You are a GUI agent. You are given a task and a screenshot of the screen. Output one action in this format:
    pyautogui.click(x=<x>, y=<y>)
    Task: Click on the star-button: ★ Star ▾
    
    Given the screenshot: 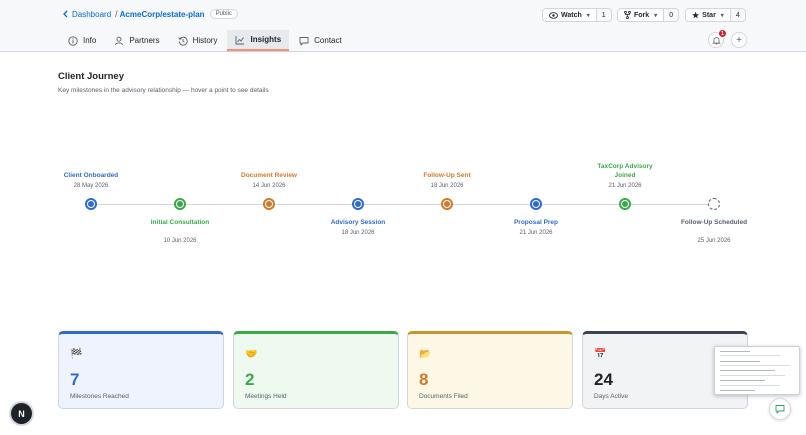 What is the action you would take?
    pyautogui.click(x=708, y=15)
    